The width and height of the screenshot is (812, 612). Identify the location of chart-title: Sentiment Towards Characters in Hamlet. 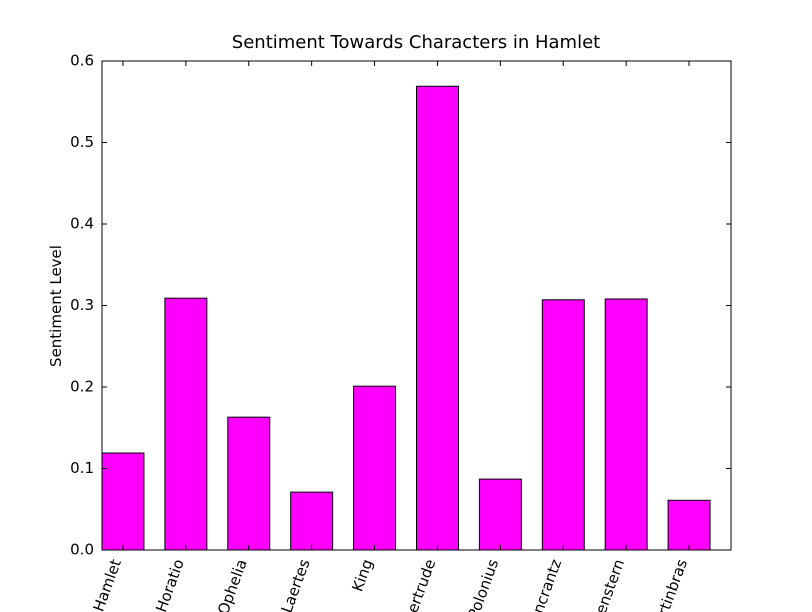
(416, 42).